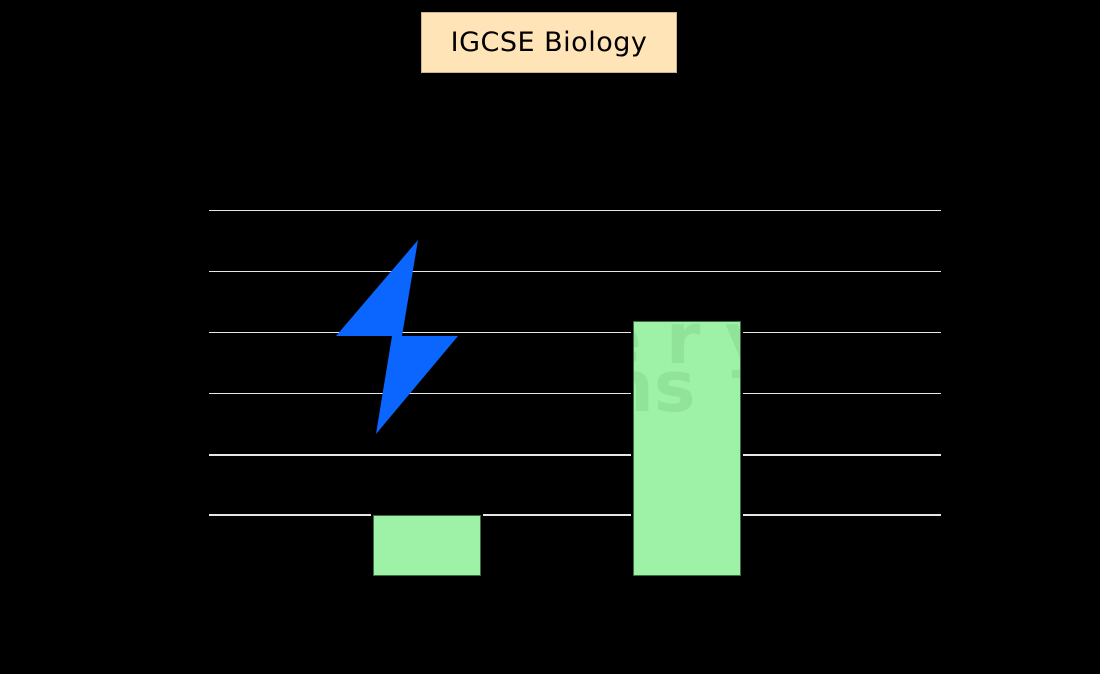  Describe the element at coordinates (427, 514) in the screenshot. I see `bar-gap` at that location.